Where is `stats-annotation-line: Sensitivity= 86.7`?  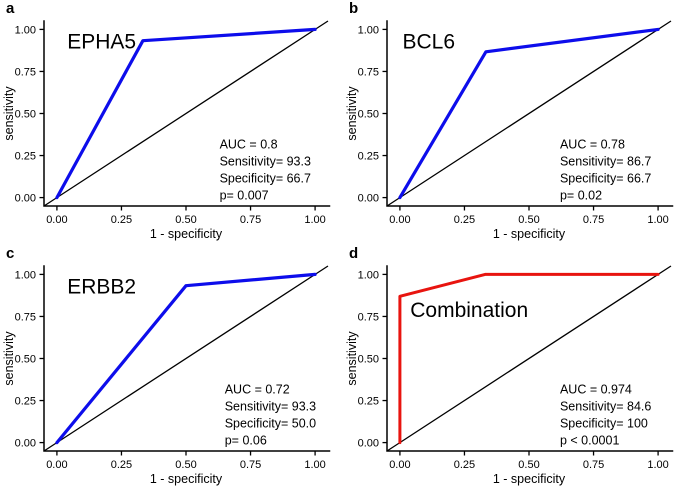
stats-annotation-line: Sensitivity= 86.7 is located at coordinates (605, 161).